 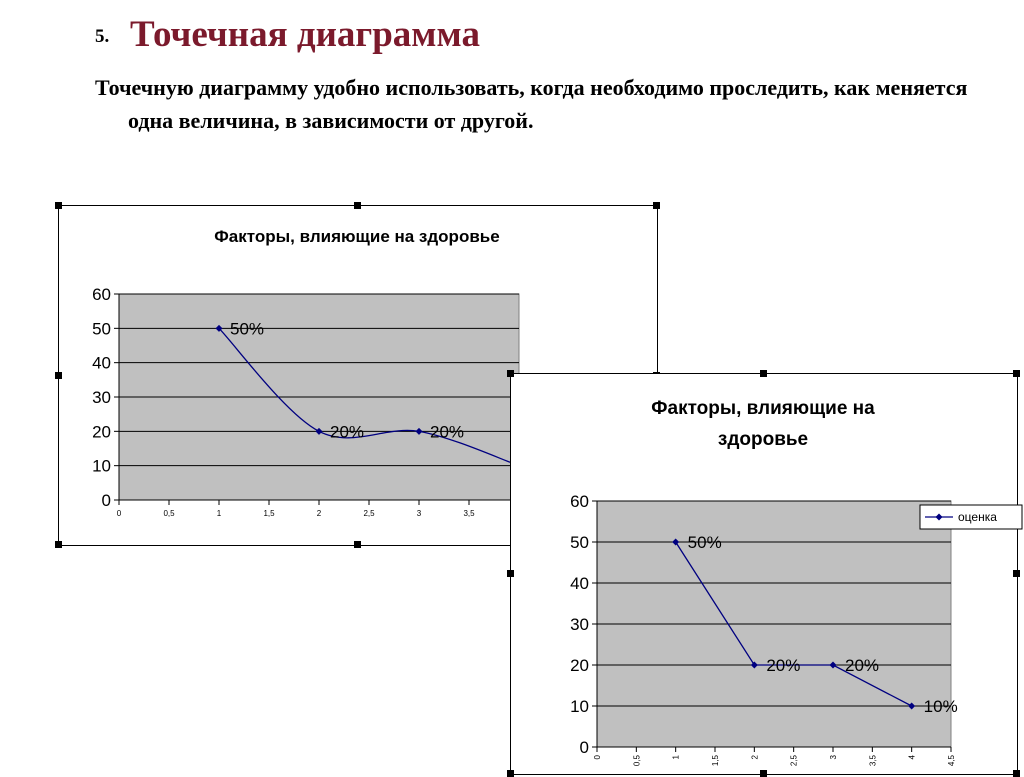 What do you see at coordinates (102, 36) in the screenshot?
I see `slide-number: 5.` at bounding box center [102, 36].